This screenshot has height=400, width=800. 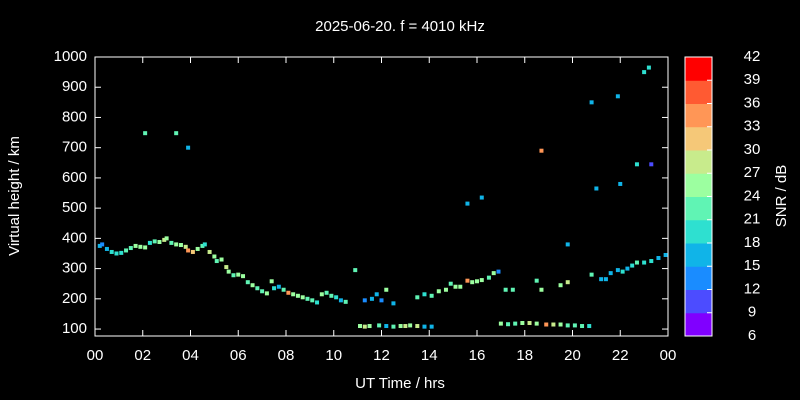 I want to click on x-tick-label: 14, so click(x=429, y=355).